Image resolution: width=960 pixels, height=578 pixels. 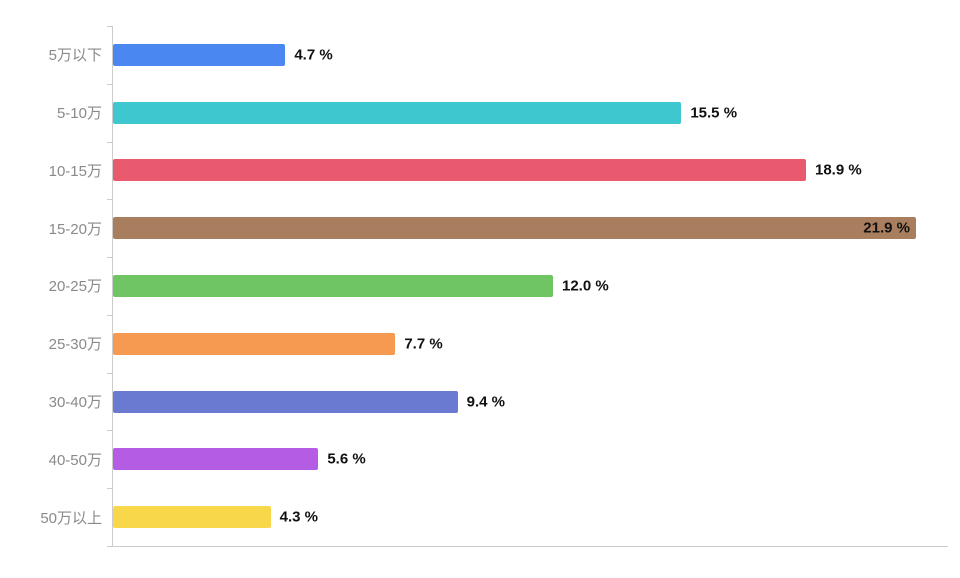 I want to click on chart-row: 10-15万 18.9 %, so click(x=480, y=171).